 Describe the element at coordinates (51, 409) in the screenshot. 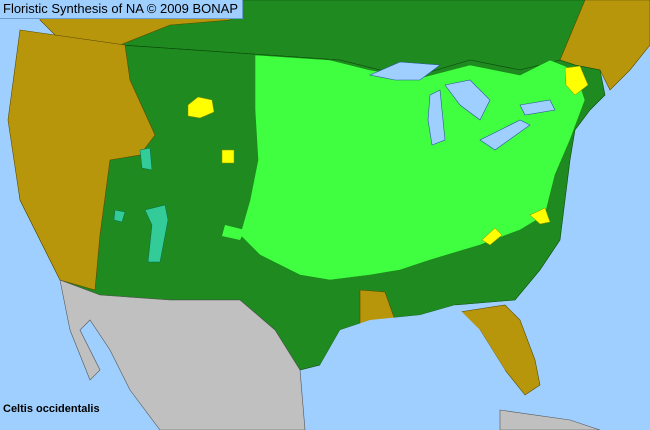

I see `species-label: Celtis occidentalis` at that location.